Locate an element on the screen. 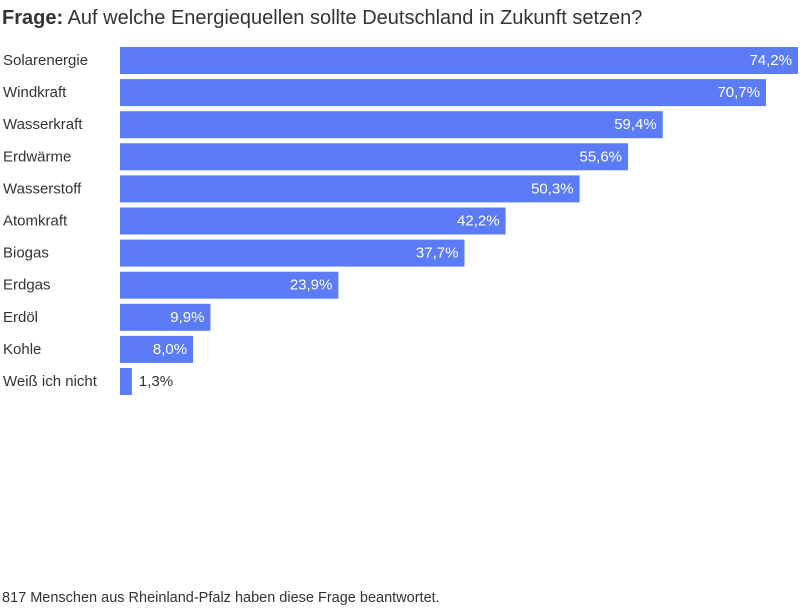 The height and width of the screenshot is (608, 800). bar-row: Atomkraft 42,2% is located at coordinates (254, 221).